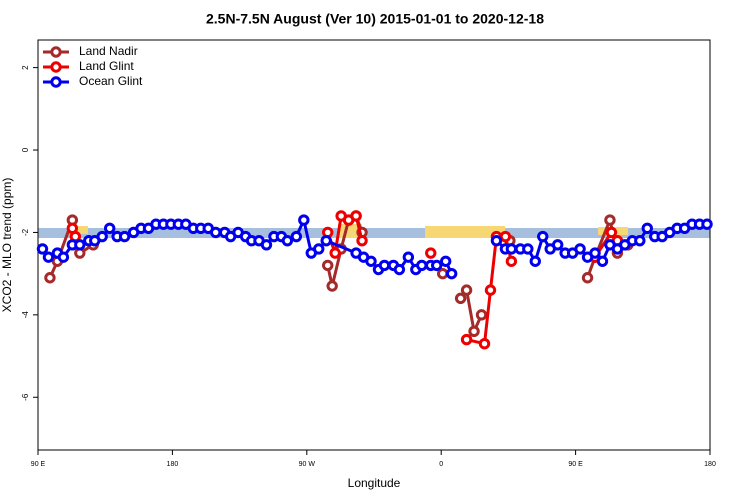 This screenshot has width=750, height=500. What do you see at coordinates (106, 66) in the screenshot?
I see `legend-label: Land Glint` at bounding box center [106, 66].